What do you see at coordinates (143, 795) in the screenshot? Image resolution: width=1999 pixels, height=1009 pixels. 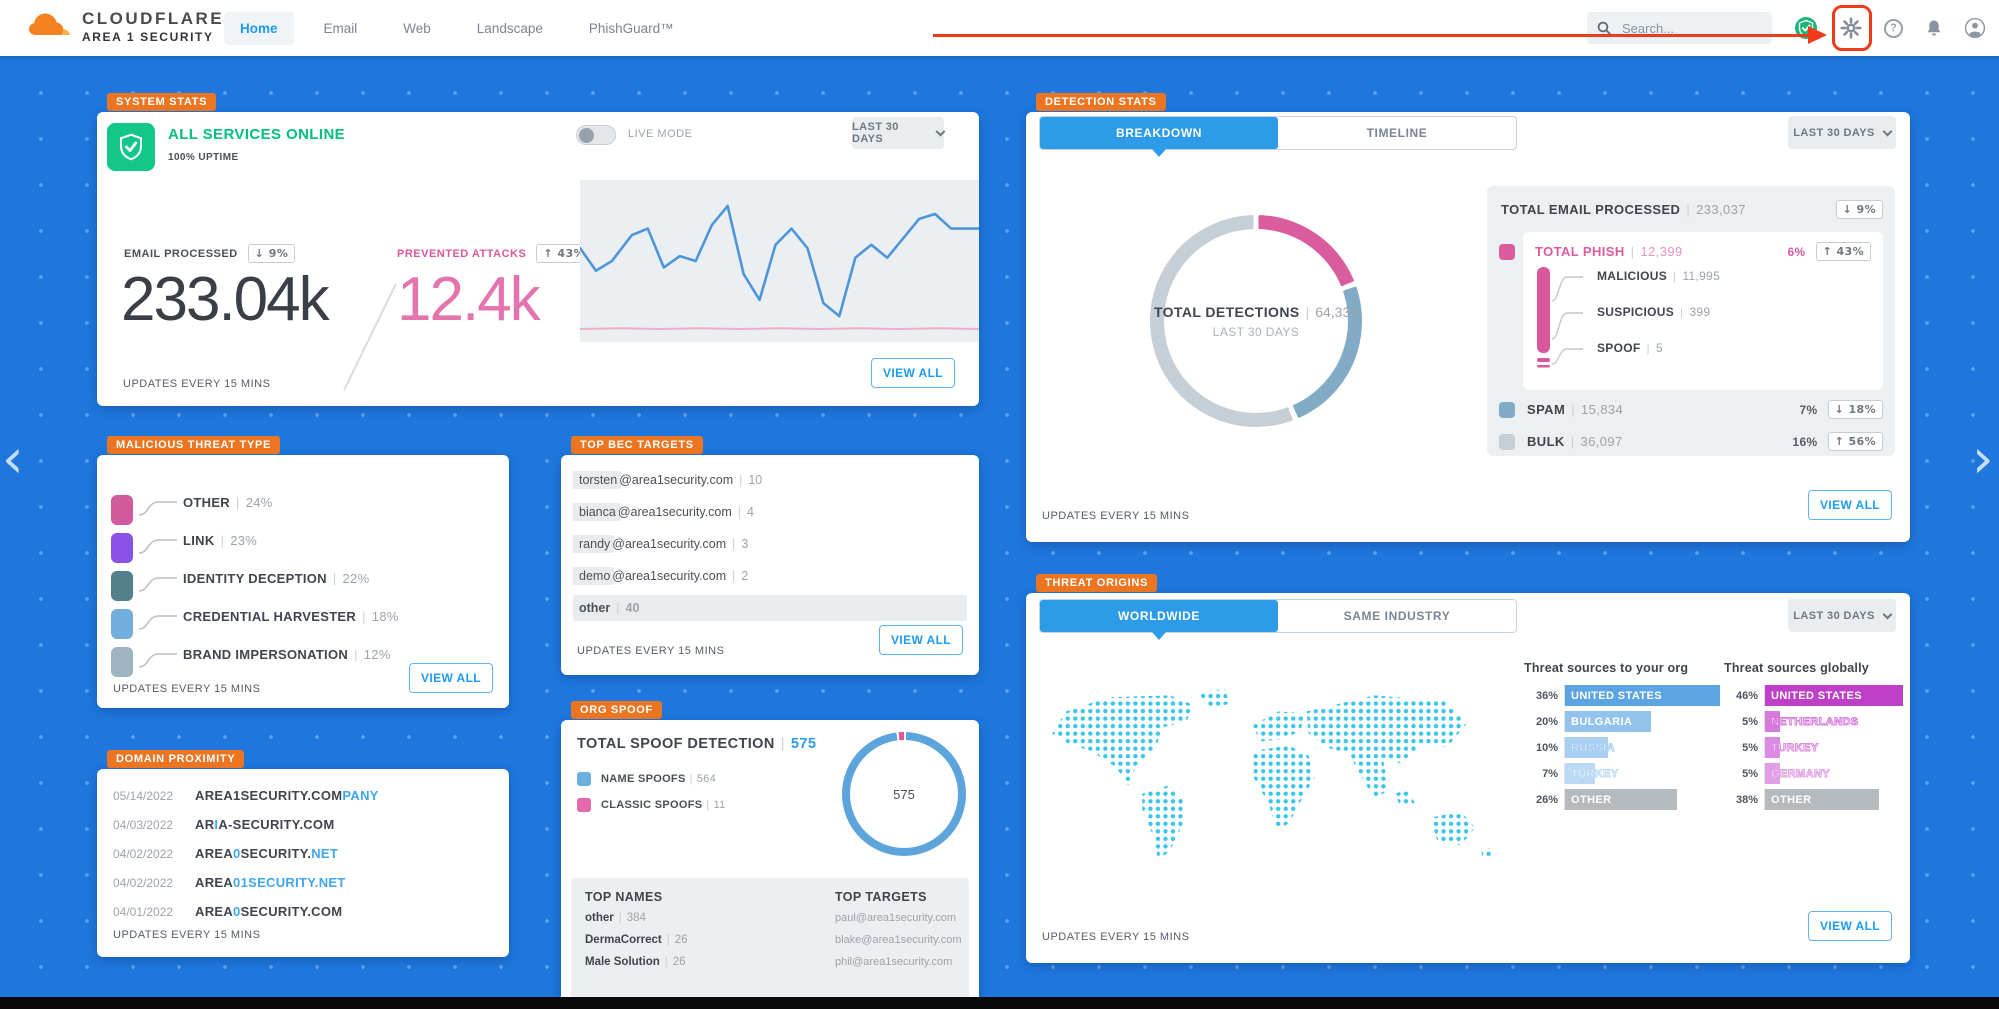 I see `domain-date: 05/14/2022` at bounding box center [143, 795].